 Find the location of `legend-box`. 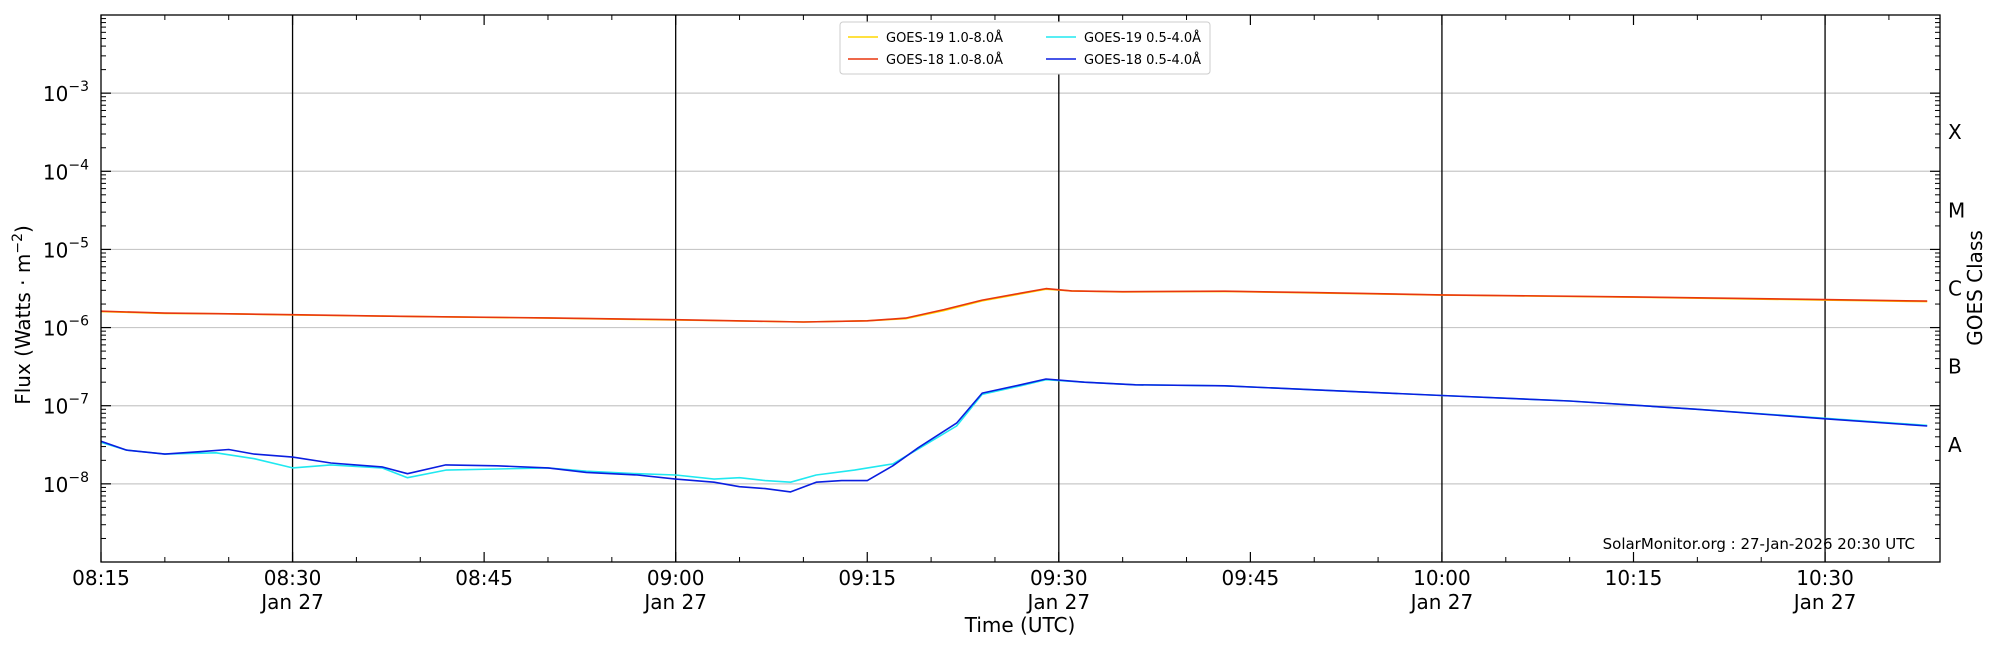

legend-box is located at coordinates (1025, 48).